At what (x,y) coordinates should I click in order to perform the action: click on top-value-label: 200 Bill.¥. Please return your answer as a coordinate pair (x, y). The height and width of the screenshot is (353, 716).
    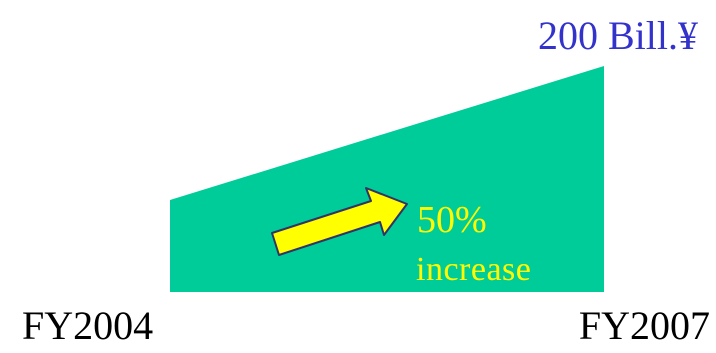
    Looking at the image, I should click on (617, 35).